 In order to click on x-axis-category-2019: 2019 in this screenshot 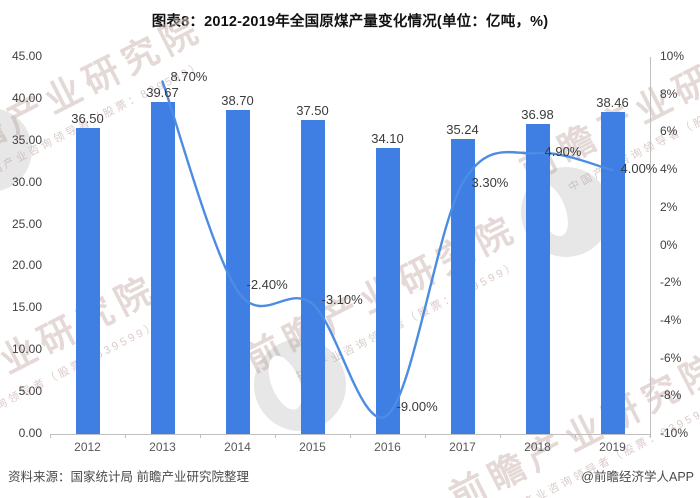, I will do `click(612, 447)`.